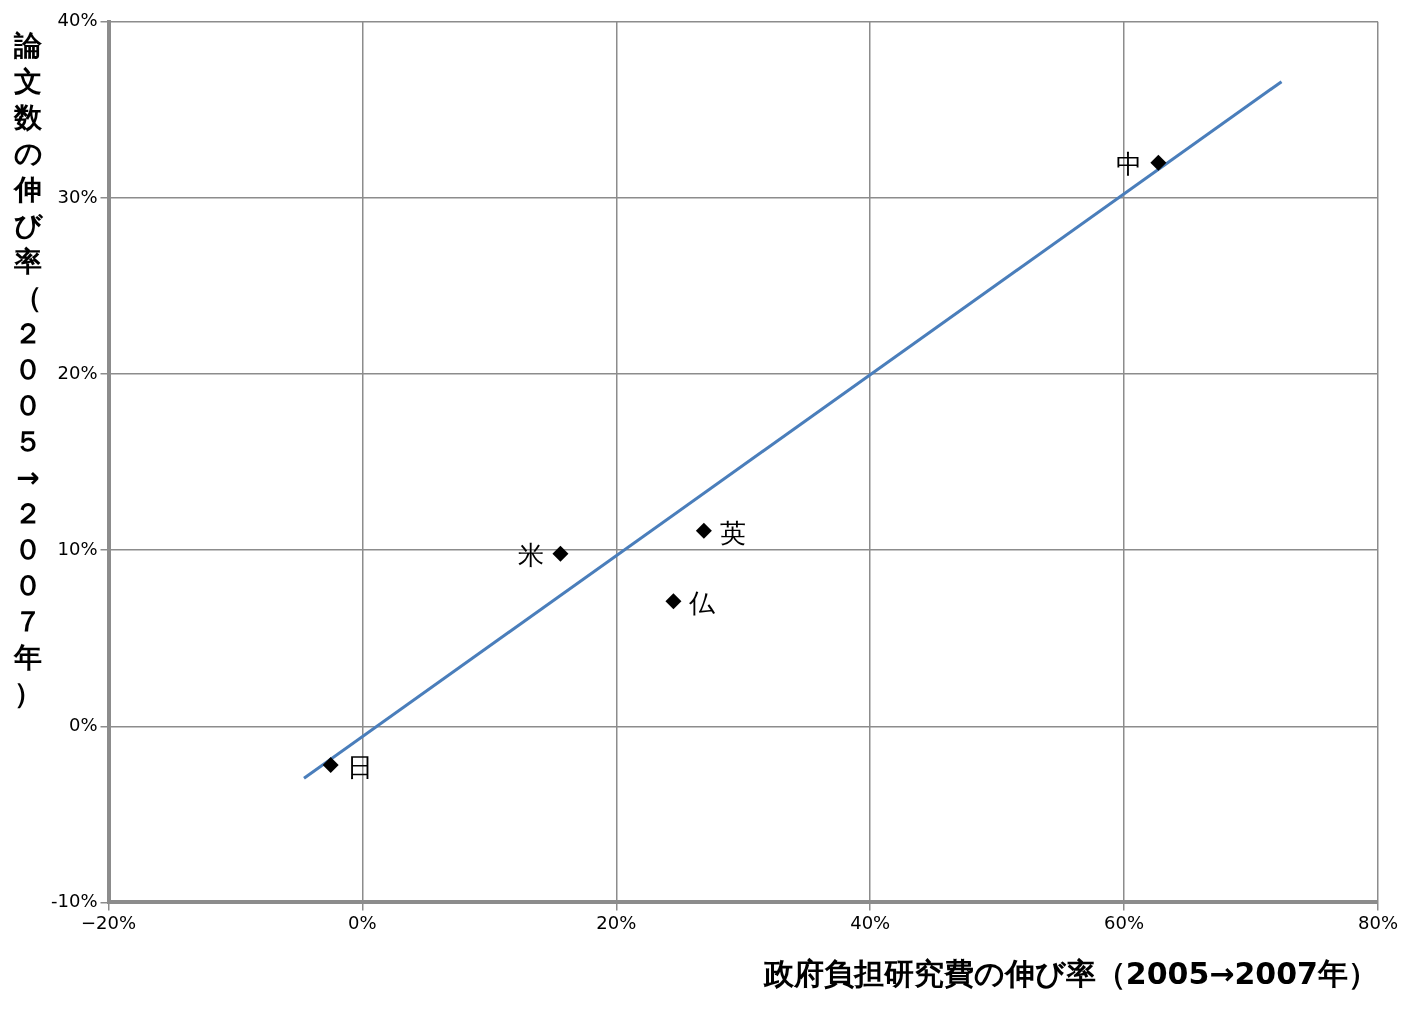  What do you see at coordinates (870, 922) in the screenshot?
I see `x-tick-label: 40%` at bounding box center [870, 922].